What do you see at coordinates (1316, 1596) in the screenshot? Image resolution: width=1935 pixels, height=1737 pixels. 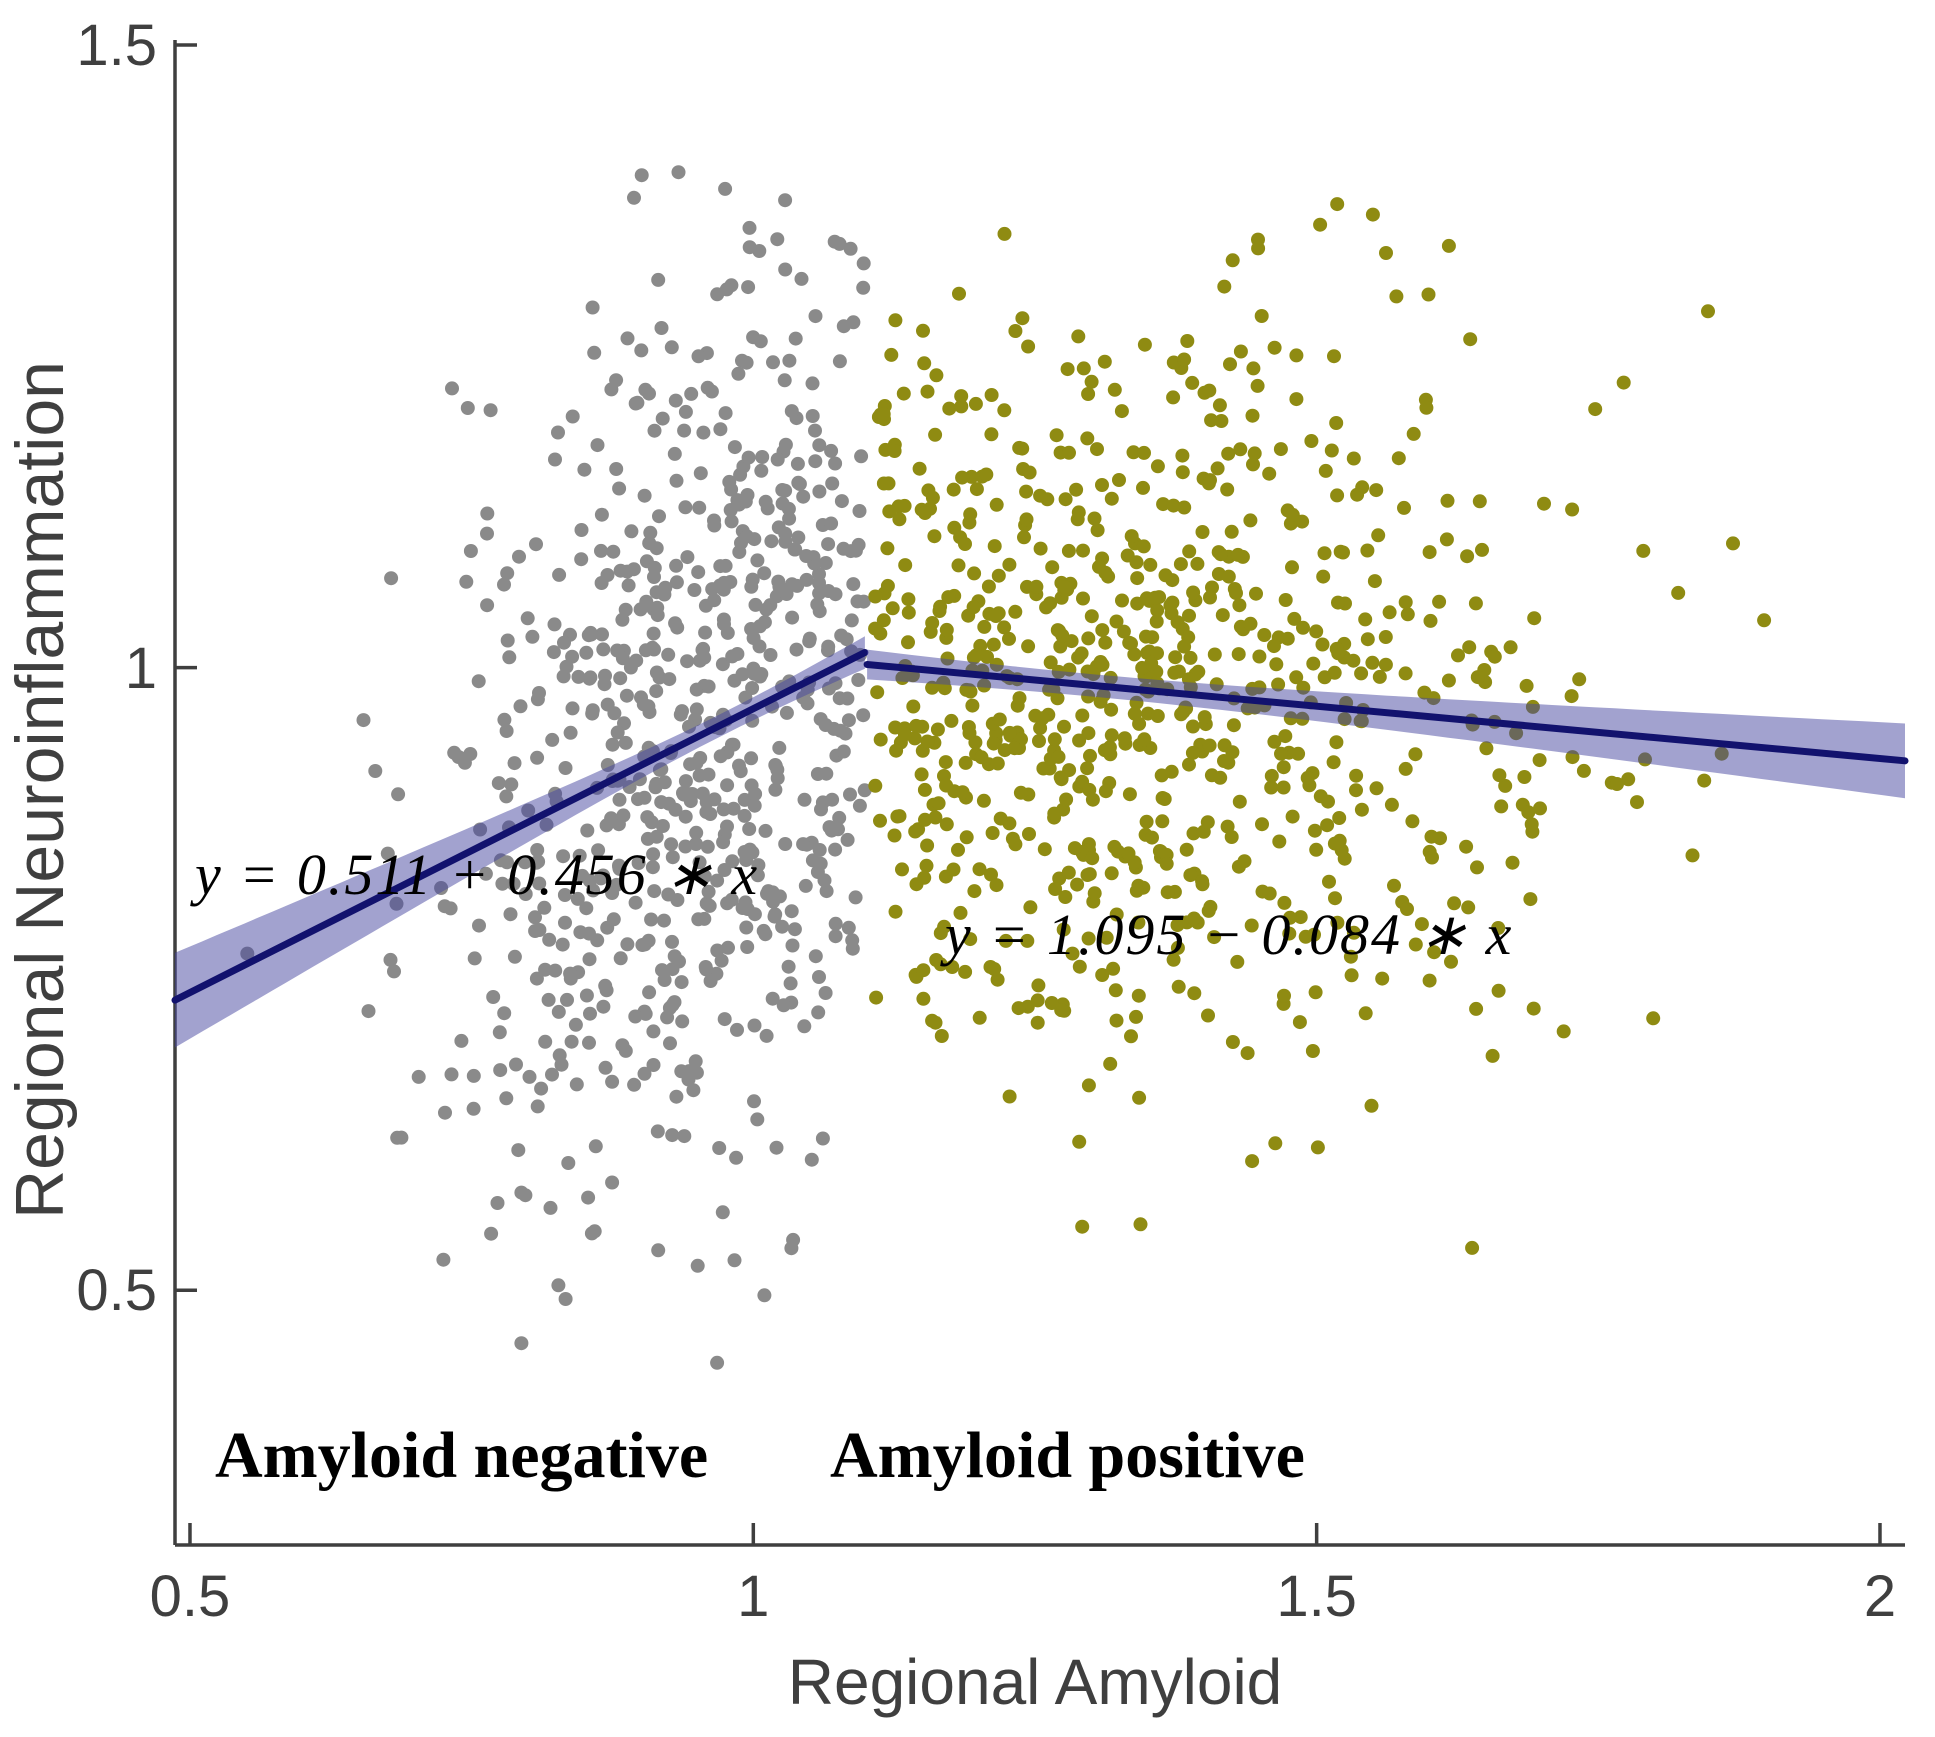 I see `x-tick-label: 1.5` at bounding box center [1316, 1596].